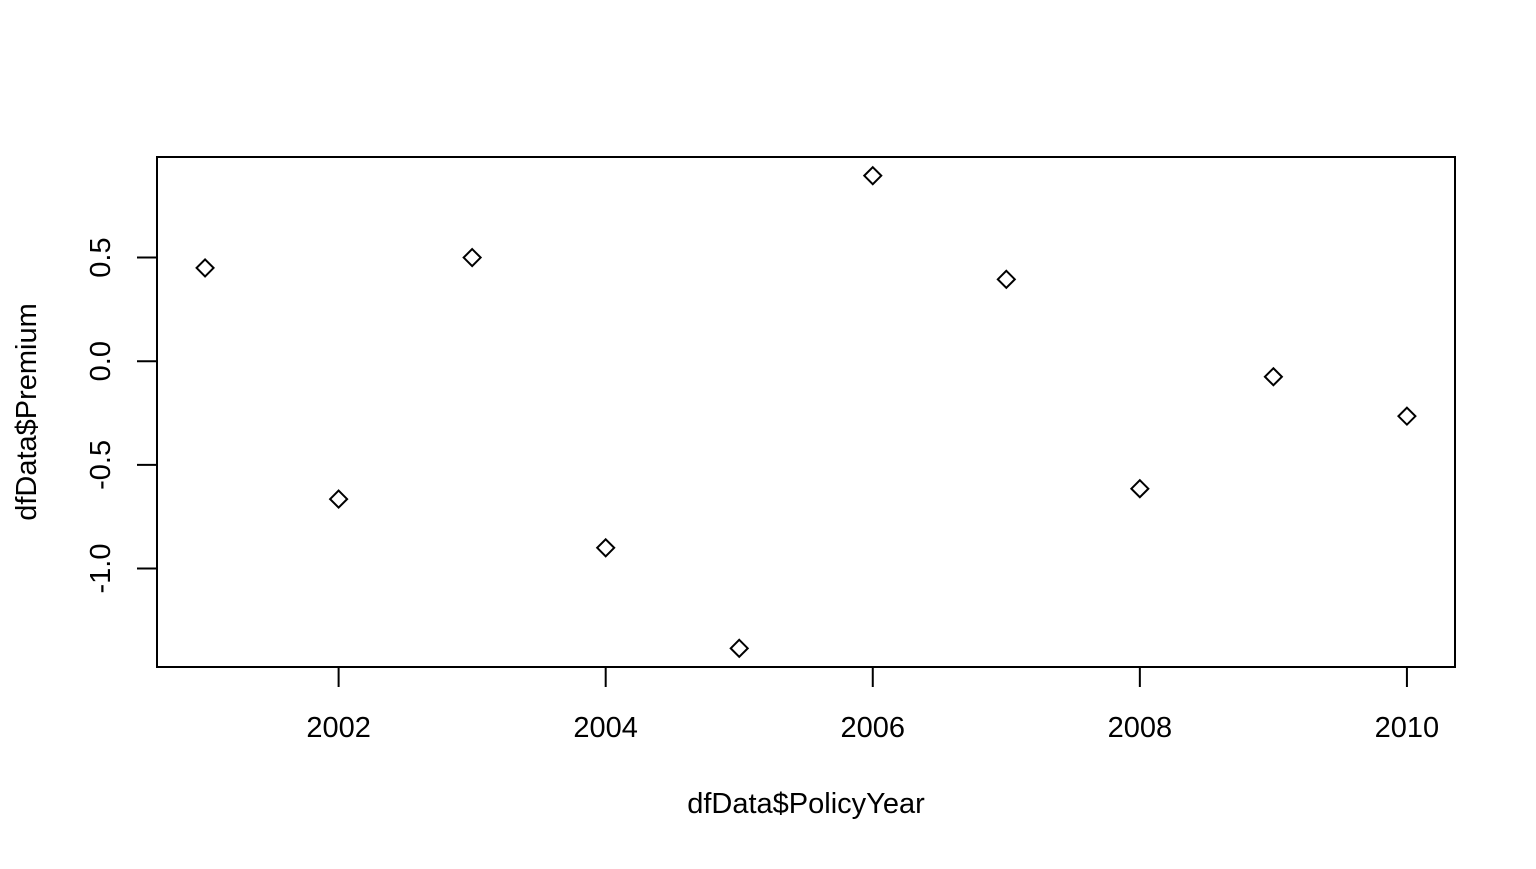 This screenshot has width=1536, height=869. I want to click on x-tick-label: 2004, so click(605, 728).